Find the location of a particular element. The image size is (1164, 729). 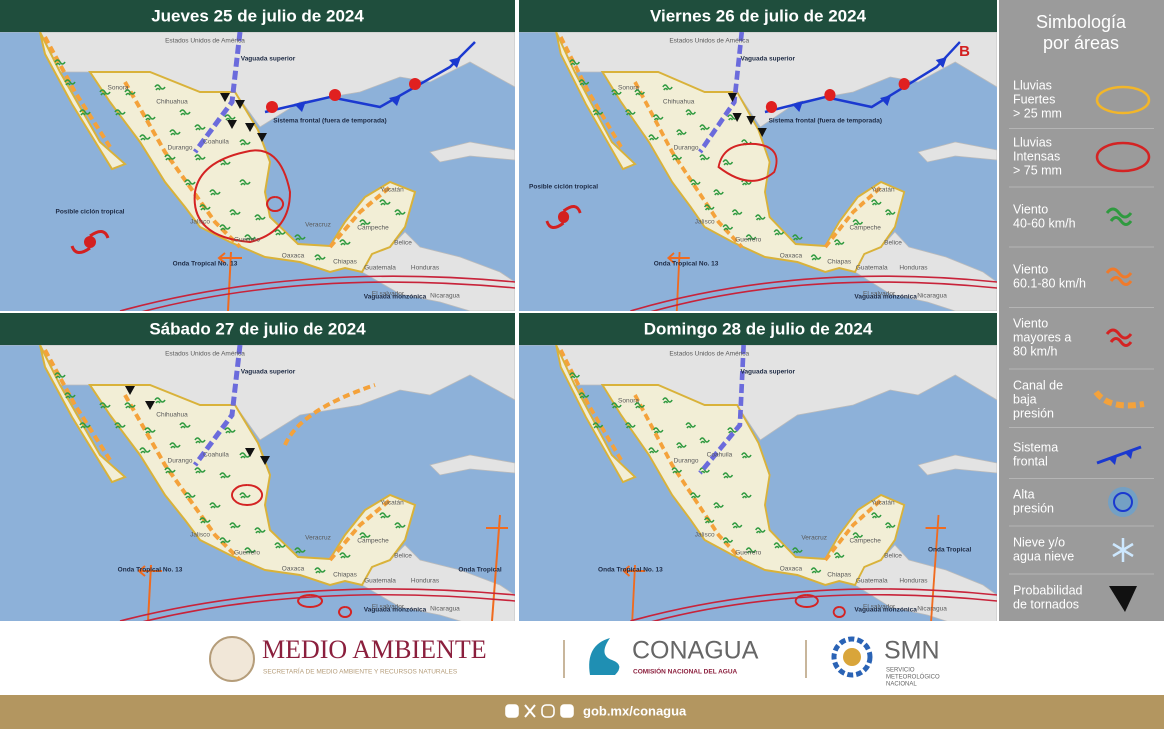

cyclone-arm is located at coordinates (563, 217).